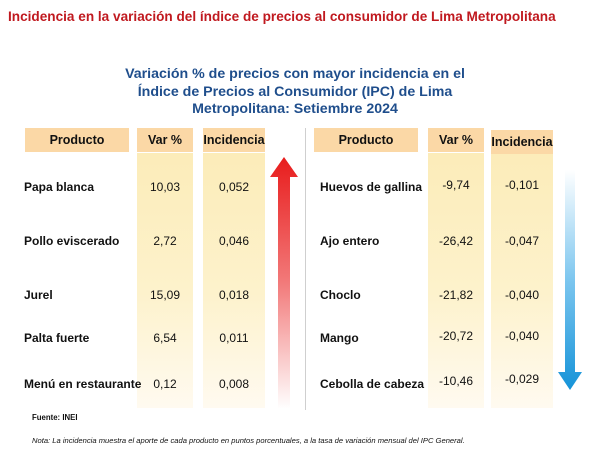 The image size is (593, 459). I want to click on product-name: Palta fuerte, so click(57, 338).